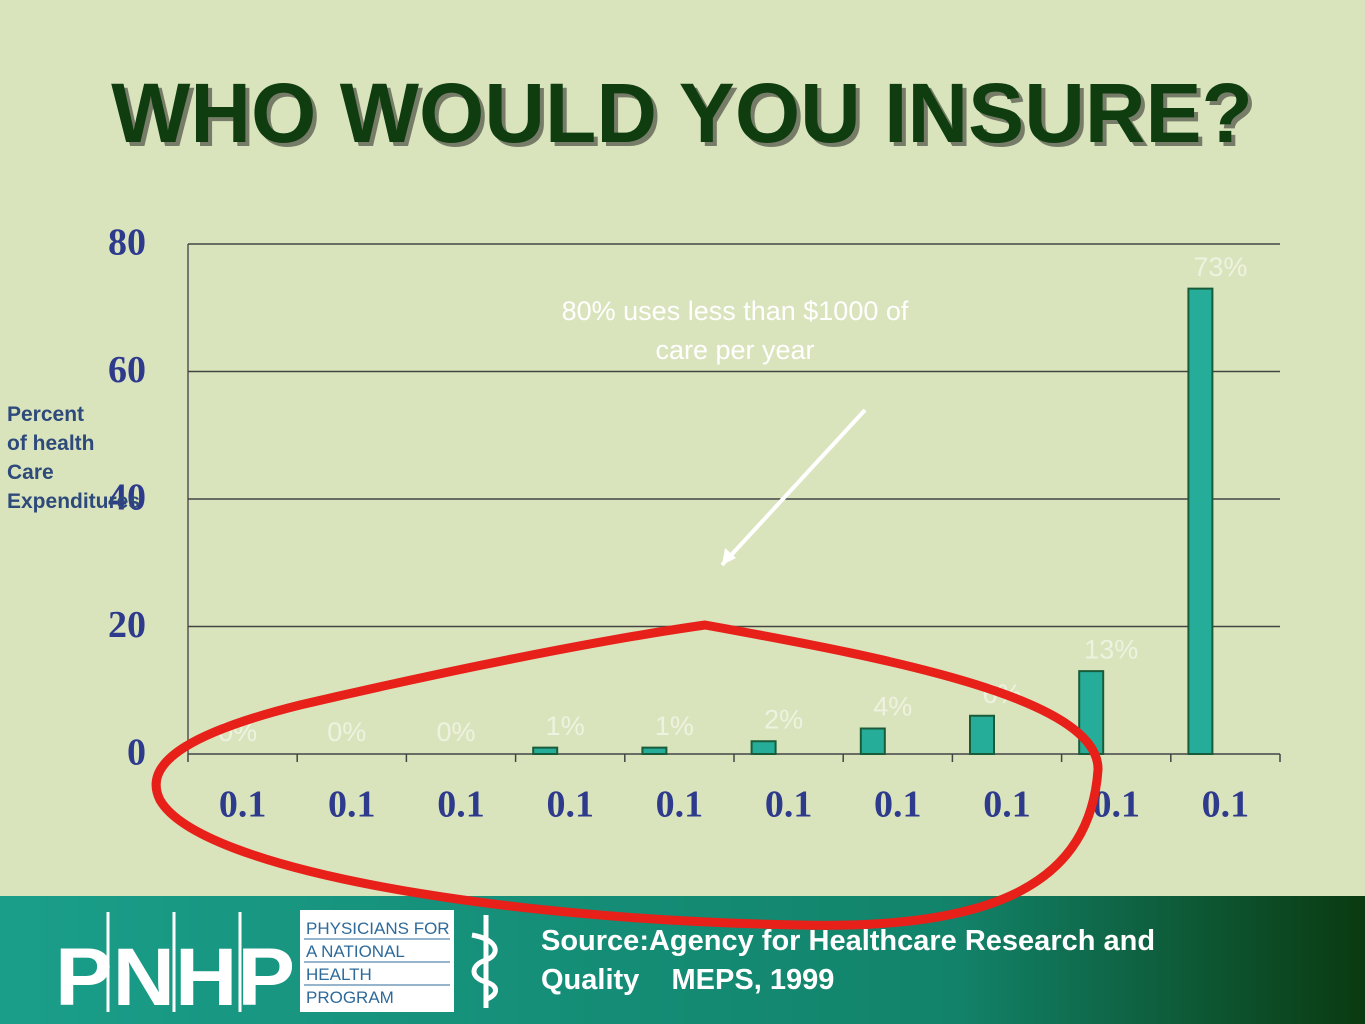 The width and height of the screenshot is (1365, 1024). Describe the element at coordinates (127, 625) in the screenshot. I see `y-tick-label: 20` at that location.